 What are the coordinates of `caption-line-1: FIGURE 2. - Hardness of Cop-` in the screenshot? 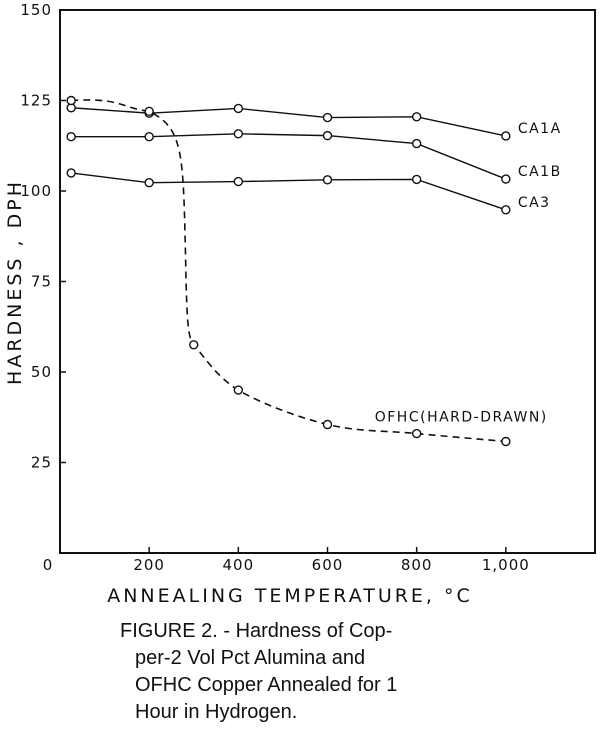 It's located at (256, 631).